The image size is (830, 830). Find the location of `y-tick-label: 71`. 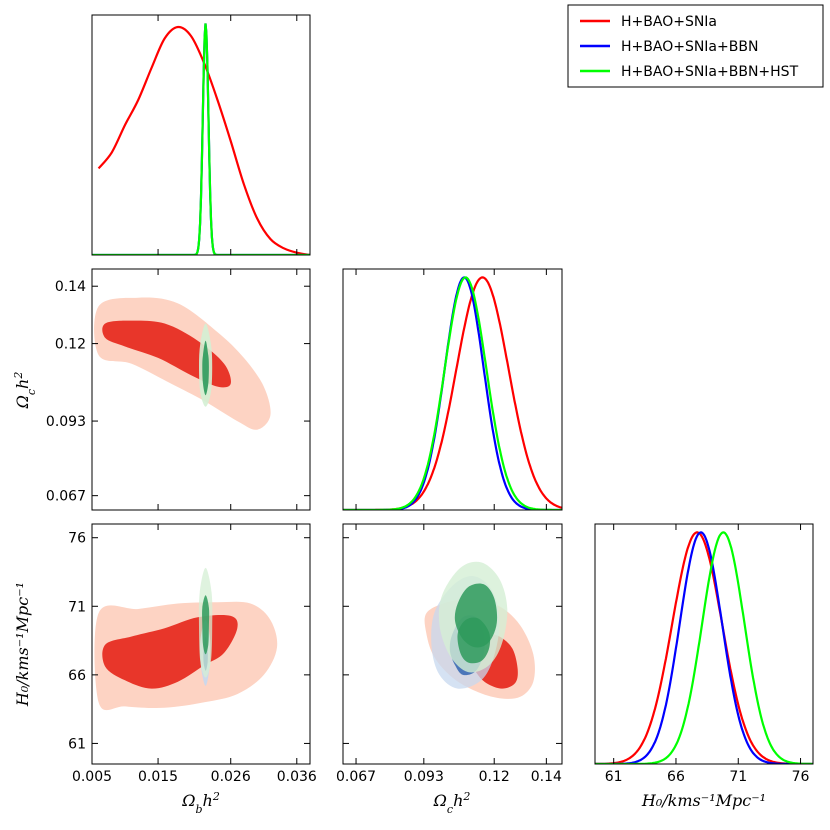

y-tick-label: 71 is located at coordinates (77, 607).